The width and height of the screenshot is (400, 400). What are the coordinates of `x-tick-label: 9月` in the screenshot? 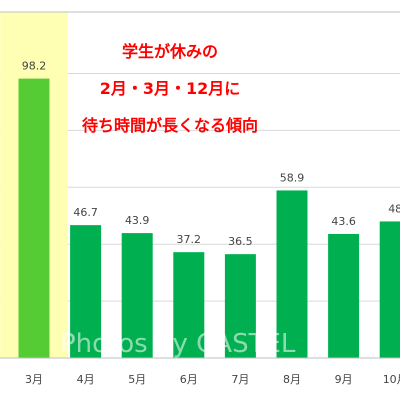 It's located at (344, 379).